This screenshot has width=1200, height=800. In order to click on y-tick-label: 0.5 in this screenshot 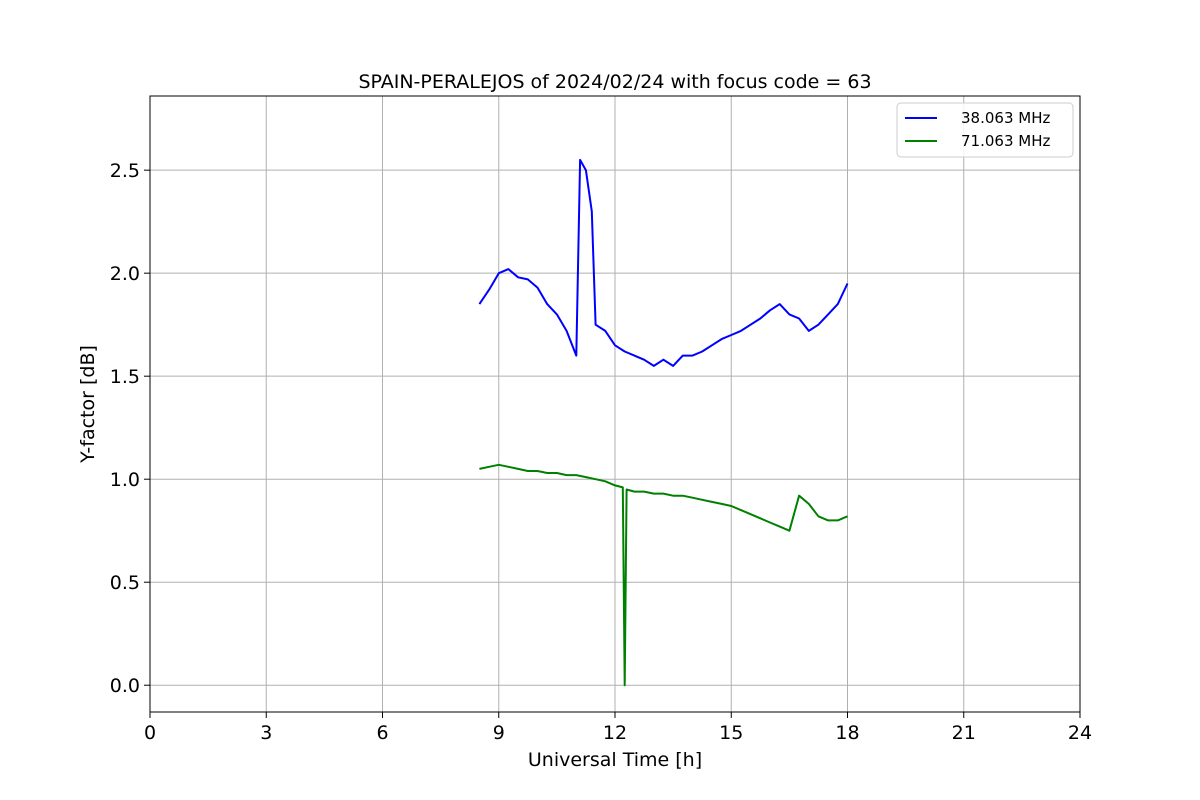, I will do `click(125, 583)`.